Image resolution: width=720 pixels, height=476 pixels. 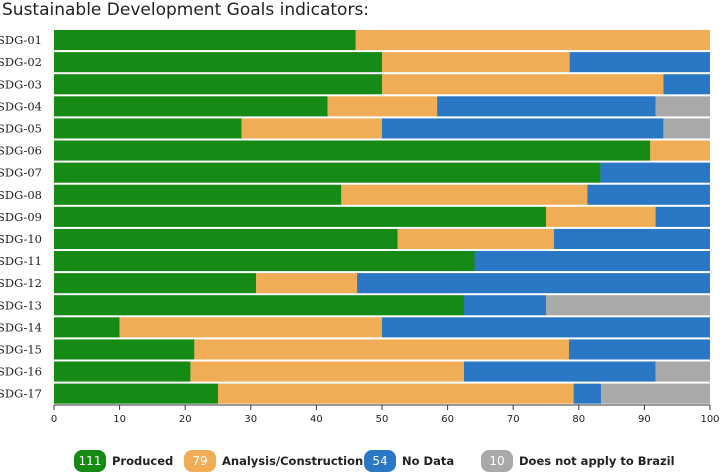 What do you see at coordinates (505, 305) in the screenshot?
I see `bar-sdg-13-no-data` at bounding box center [505, 305].